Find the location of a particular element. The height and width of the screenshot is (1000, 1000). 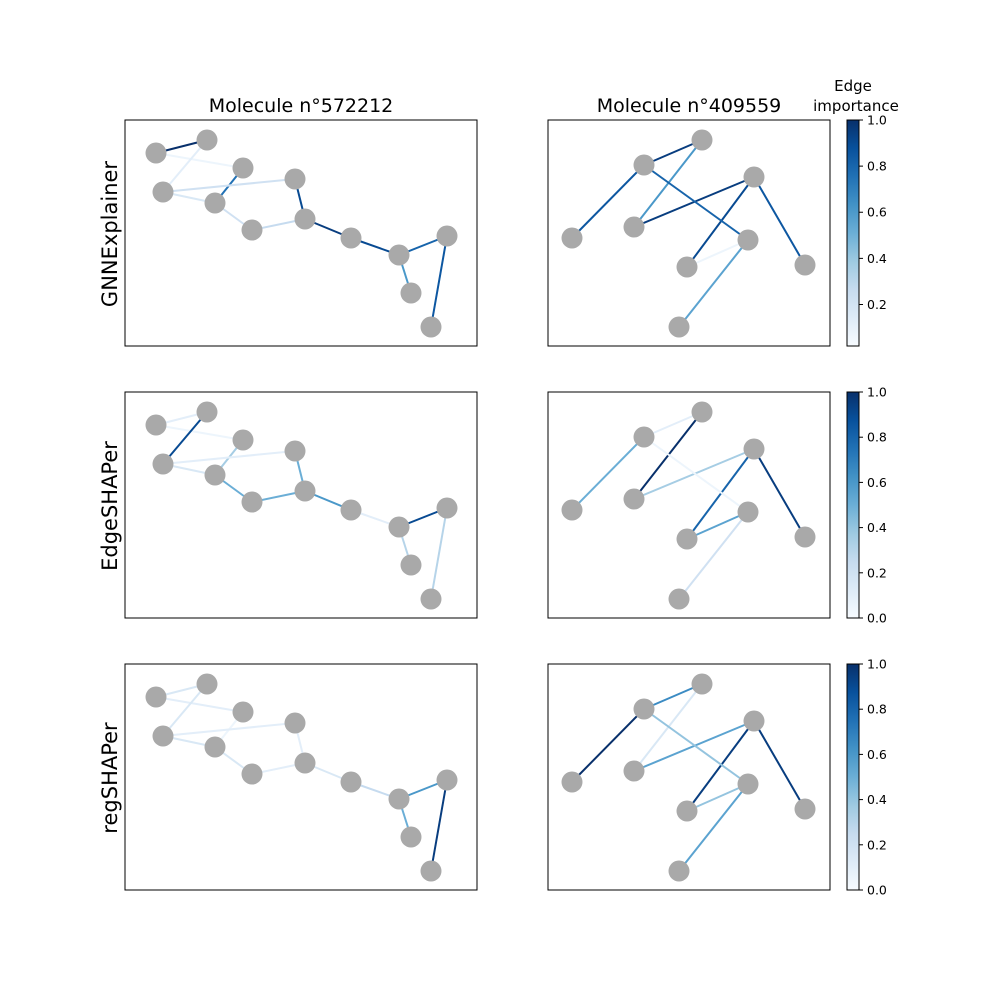

column-title-2: Molecule n°409559 is located at coordinates (689, 106).